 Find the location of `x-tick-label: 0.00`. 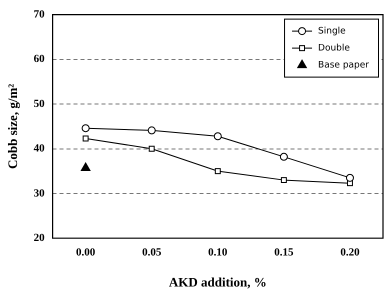

x-tick-label: 0.00 is located at coordinates (86, 252).